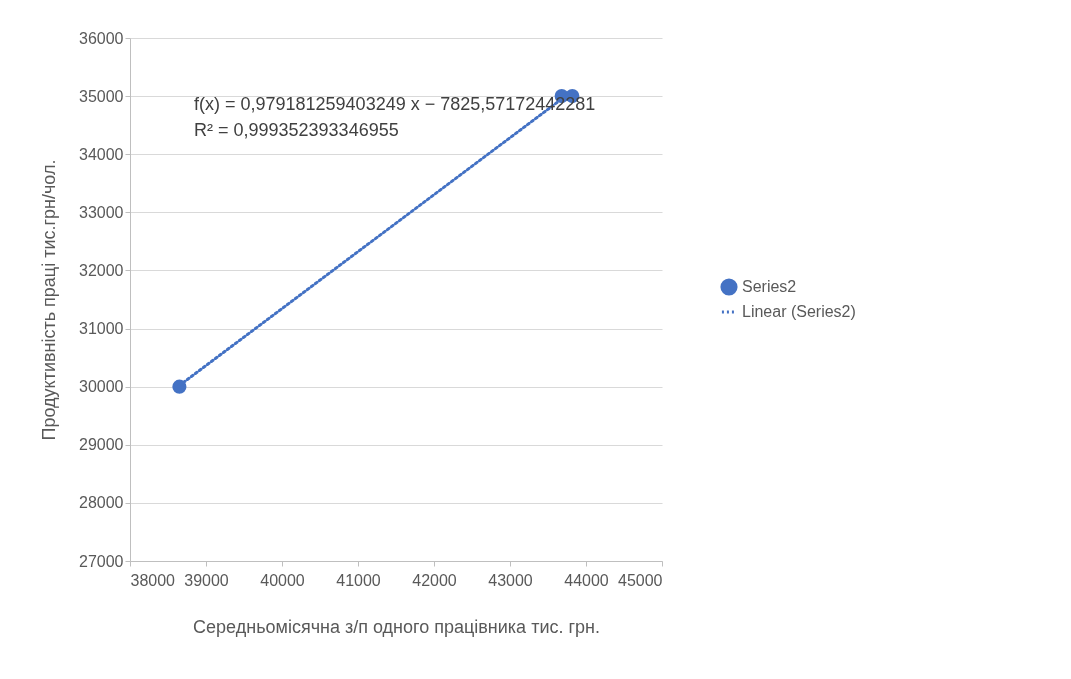  What do you see at coordinates (434, 580) in the screenshot?
I see `x-tick-label: 42000` at bounding box center [434, 580].